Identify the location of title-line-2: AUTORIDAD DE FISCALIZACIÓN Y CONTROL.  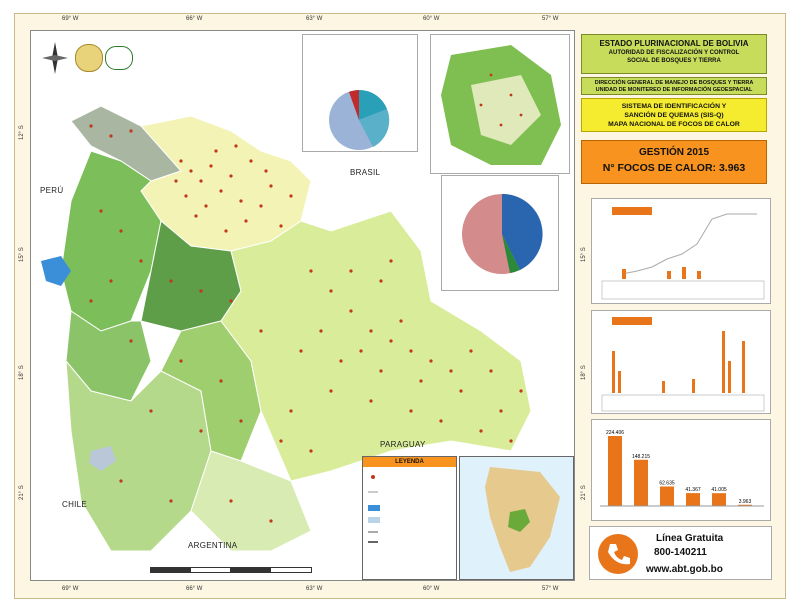
(674, 53).